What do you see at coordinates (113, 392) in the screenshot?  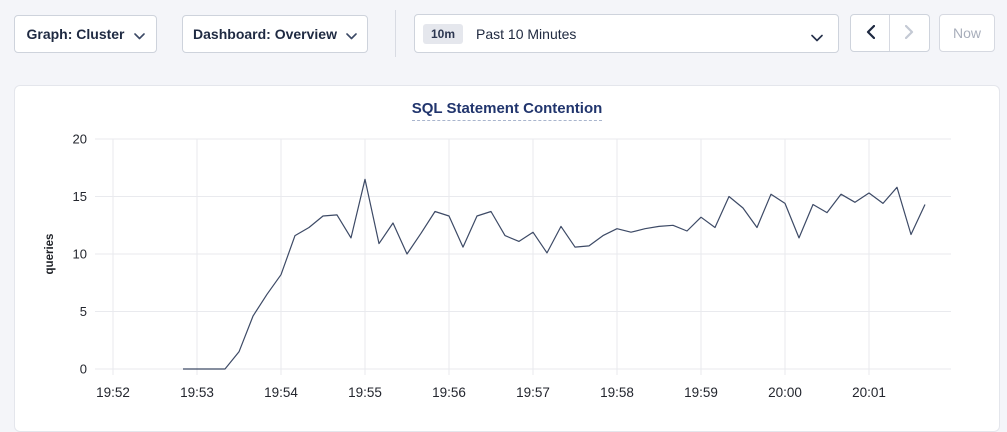 I see `x-tick-label: 19:52` at bounding box center [113, 392].